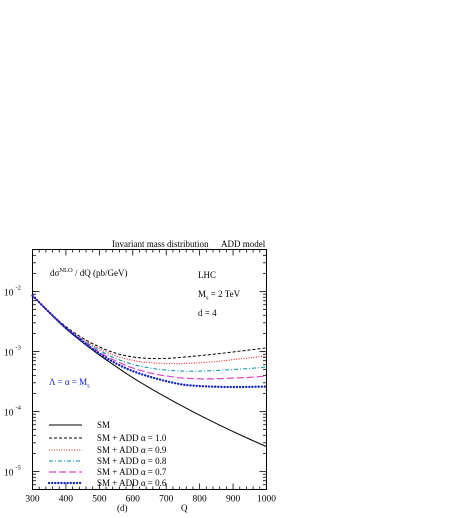  I want to click on x-tick-label: 700, so click(166, 500).